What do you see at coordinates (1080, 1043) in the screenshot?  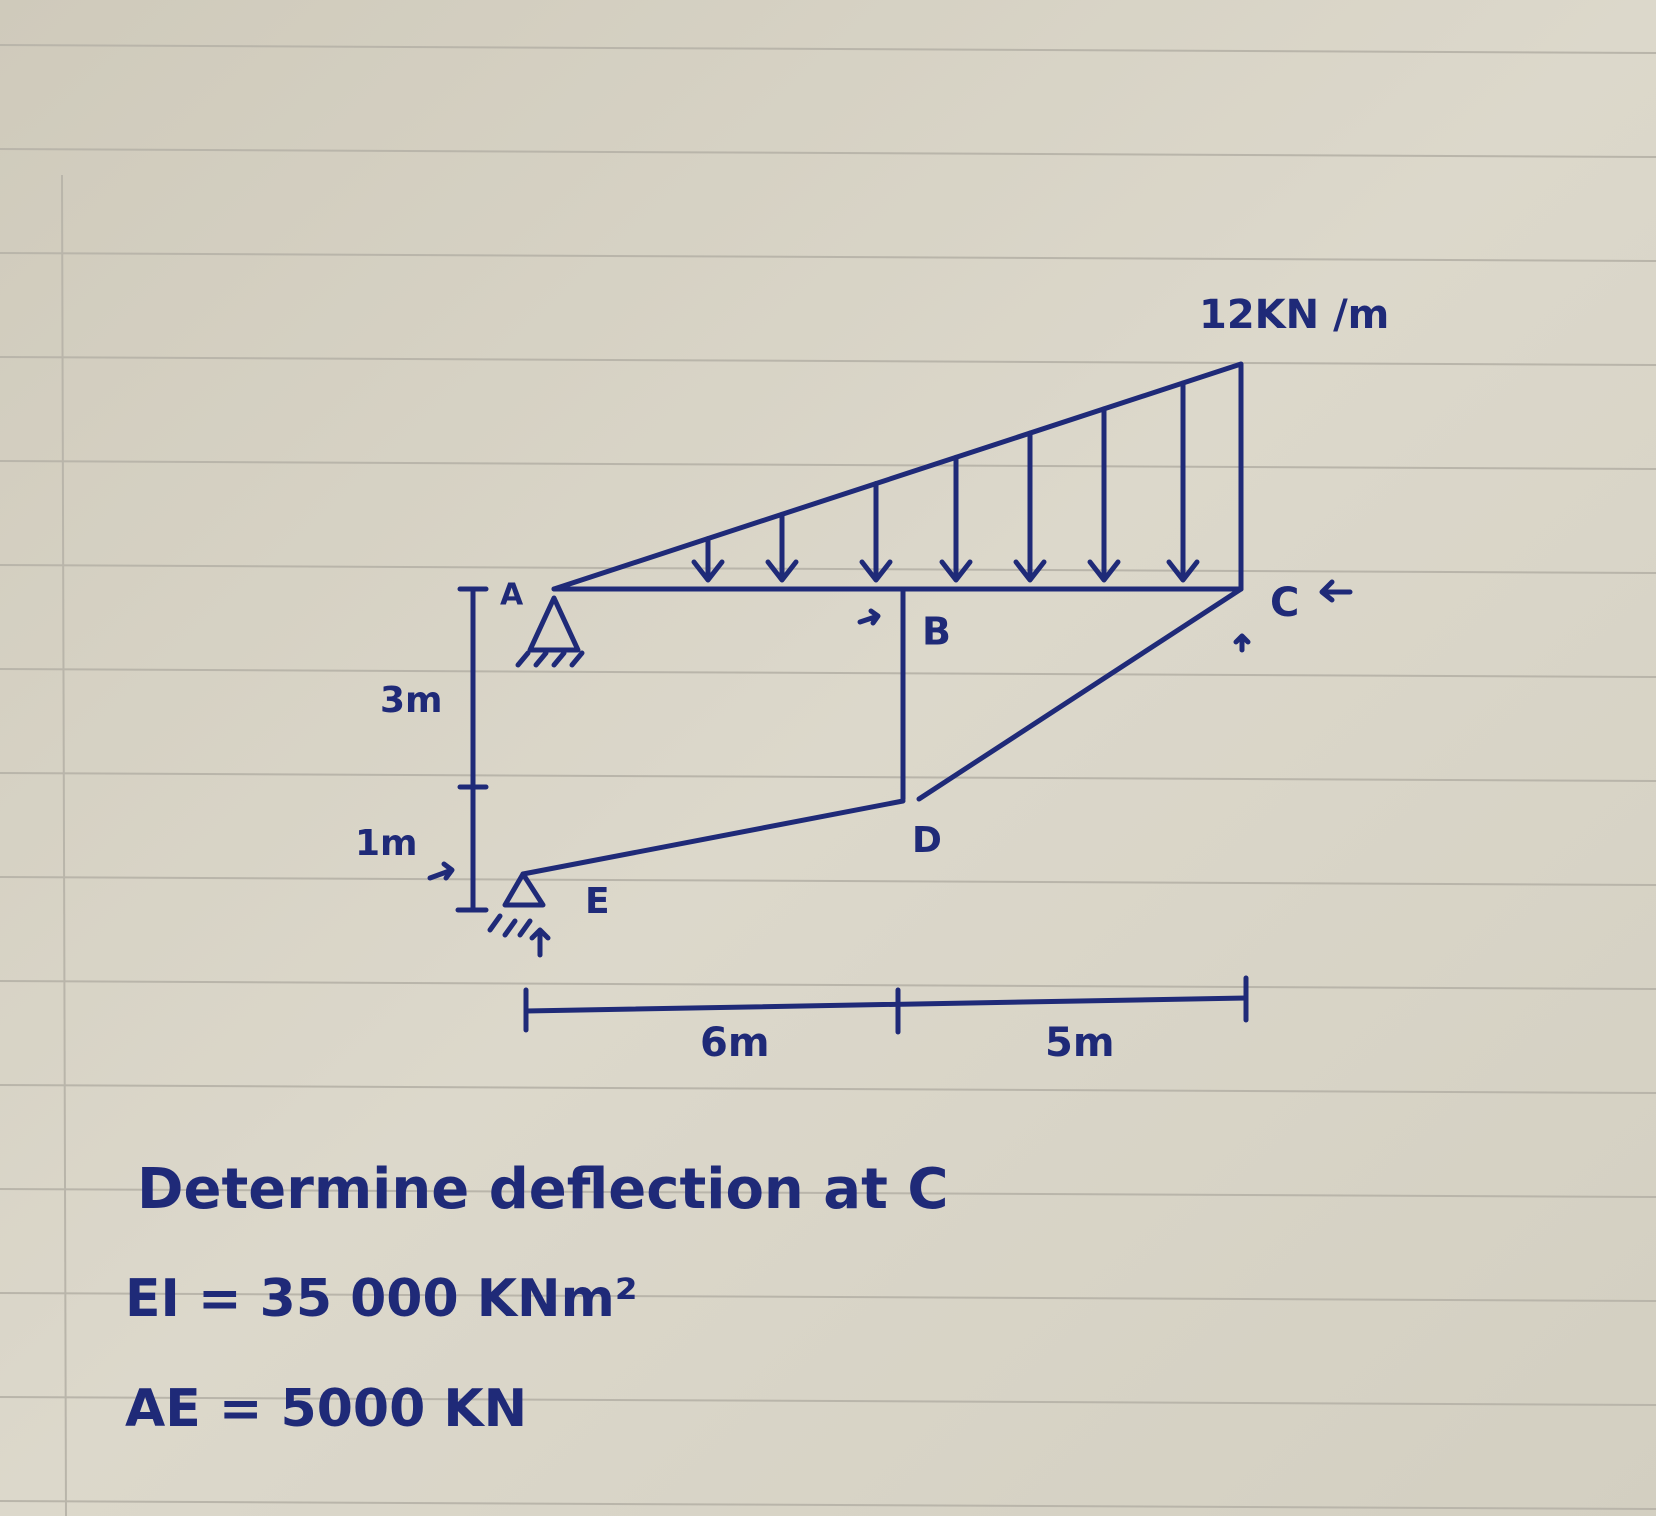 I see `dimension-label: 5m` at bounding box center [1080, 1043].